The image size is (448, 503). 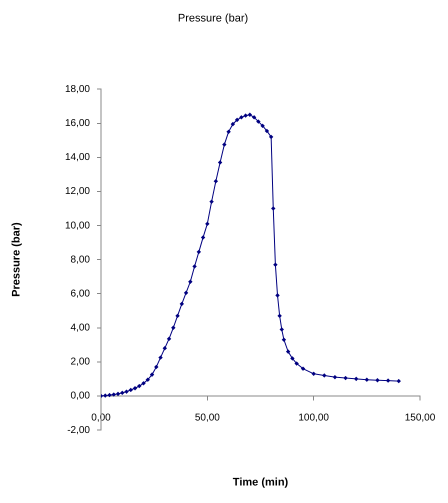 What do you see at coordinates (77, 89) in the screenshot?
I see `y-tick-label: 18,00` at bounding box center [77, 89].